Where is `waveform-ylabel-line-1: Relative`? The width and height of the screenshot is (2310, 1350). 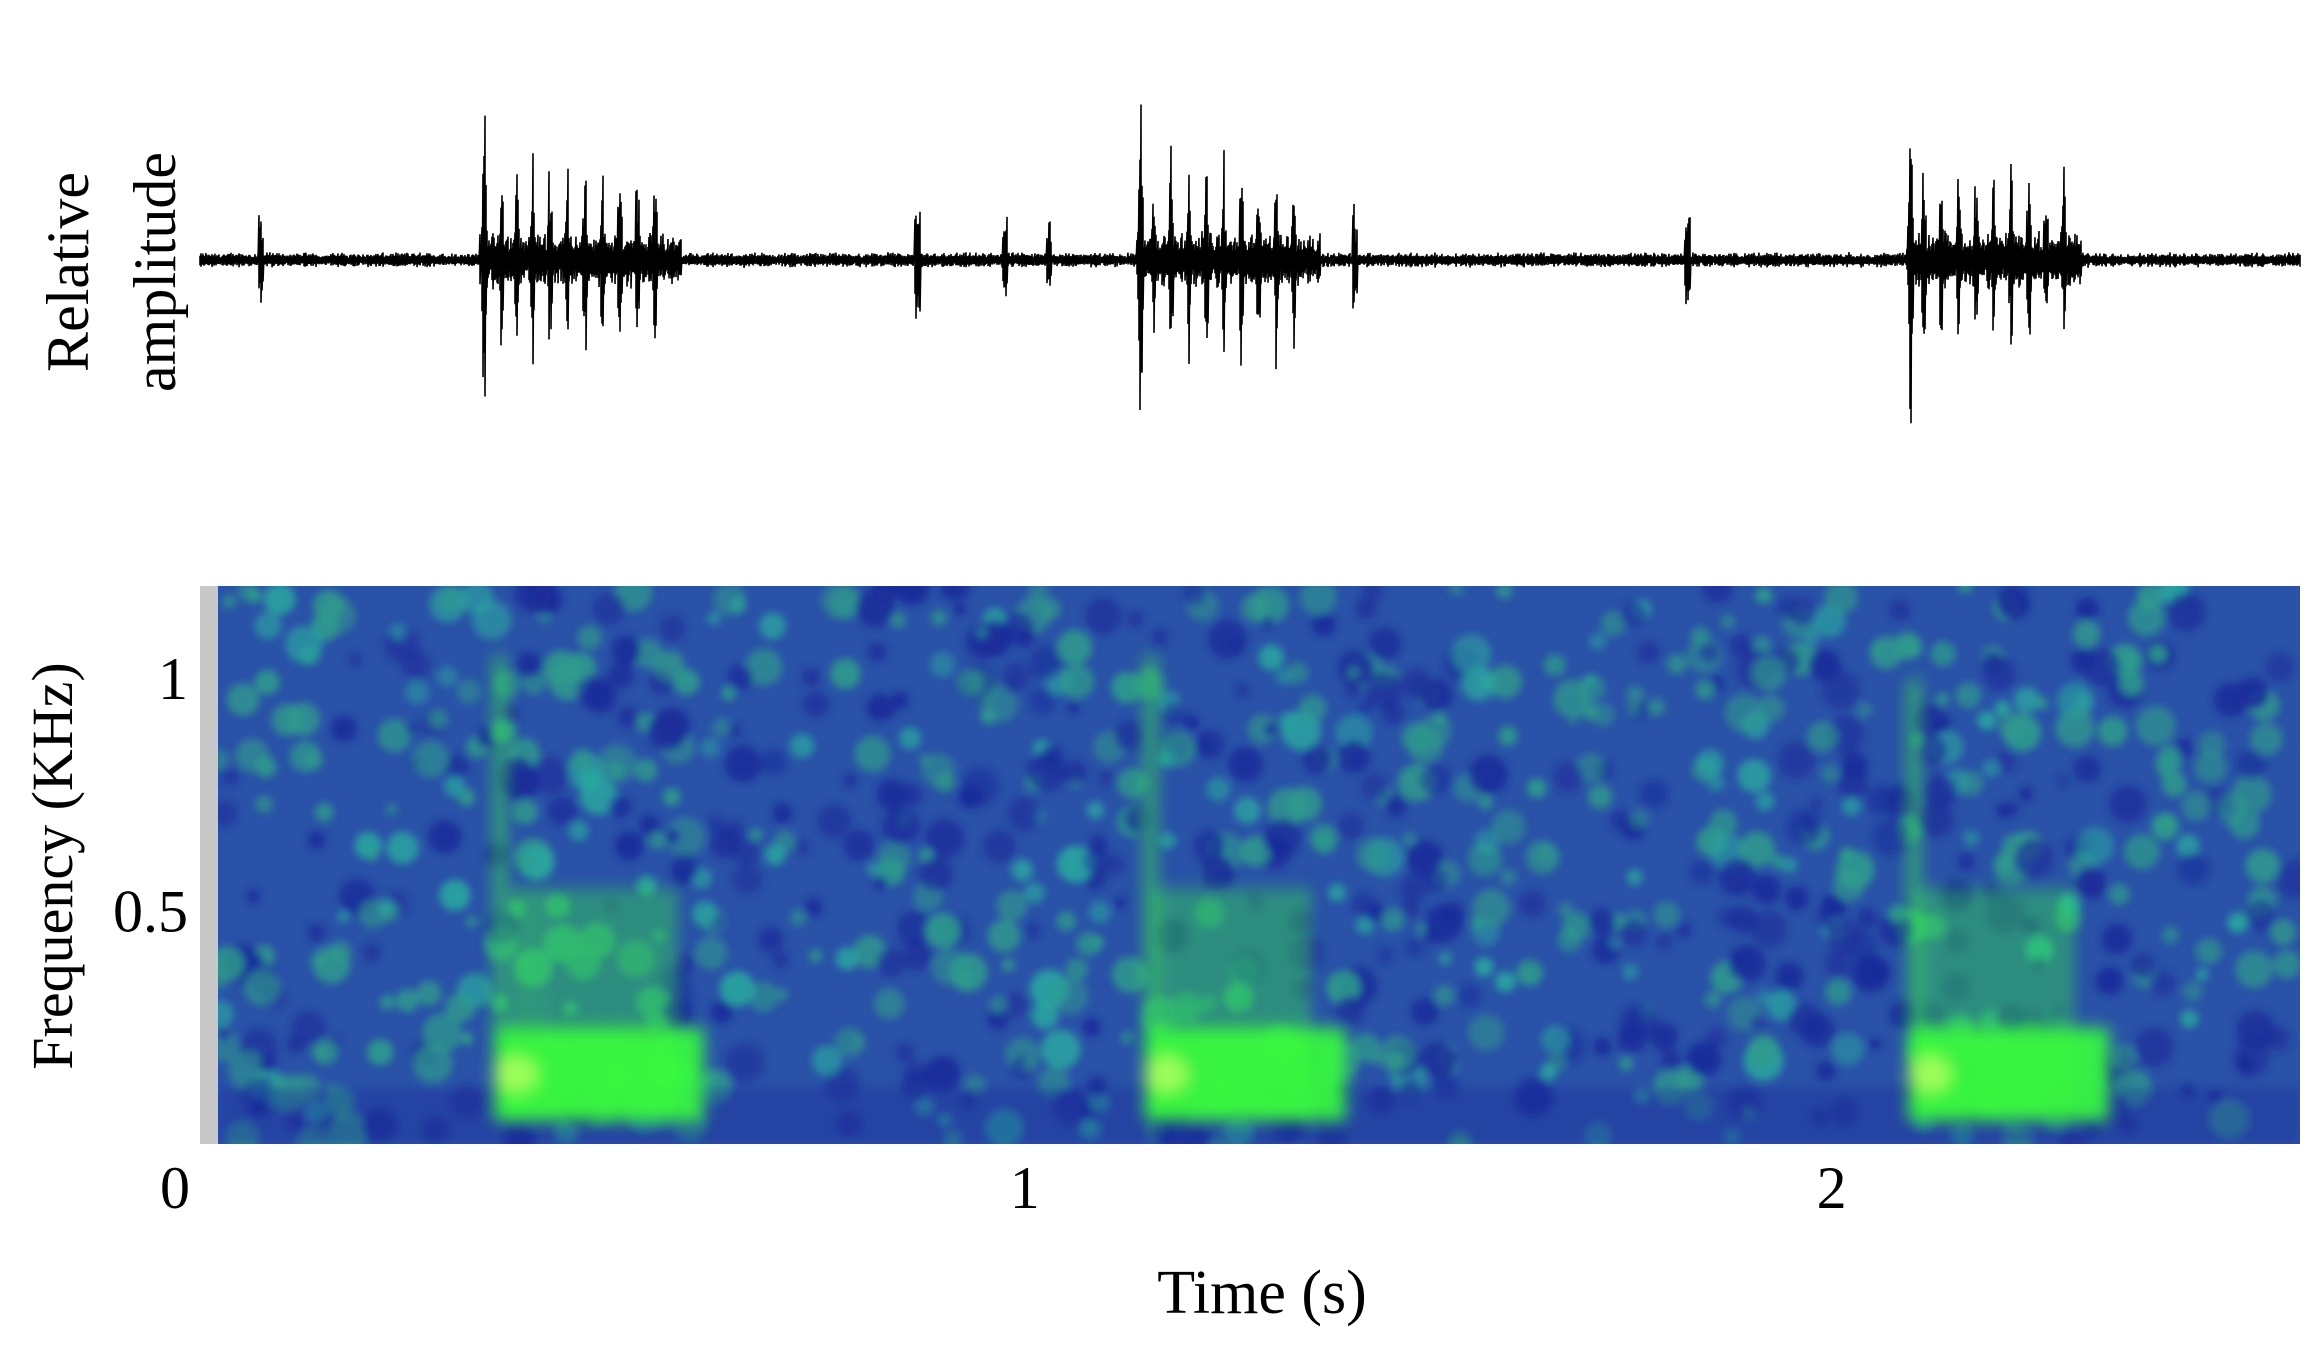 waveform-ylabel-line-1: Relative is located at coordinates (68, 272).